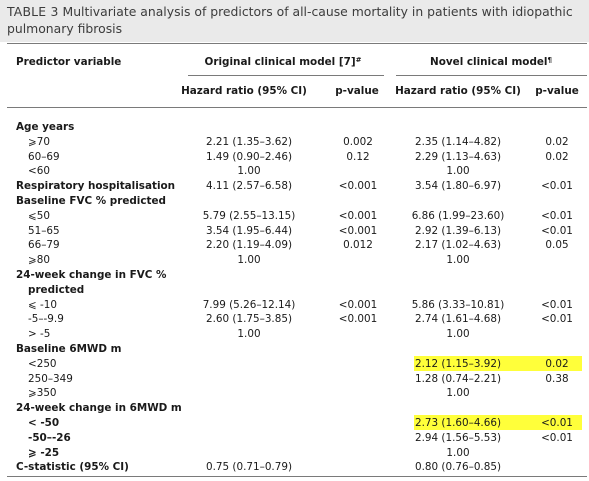 This screenshot has height=481, width=589. What do you see at coordinates (39, 171) in the screenshot?
I see `row-label: <60` at bounding box center [39, 171].